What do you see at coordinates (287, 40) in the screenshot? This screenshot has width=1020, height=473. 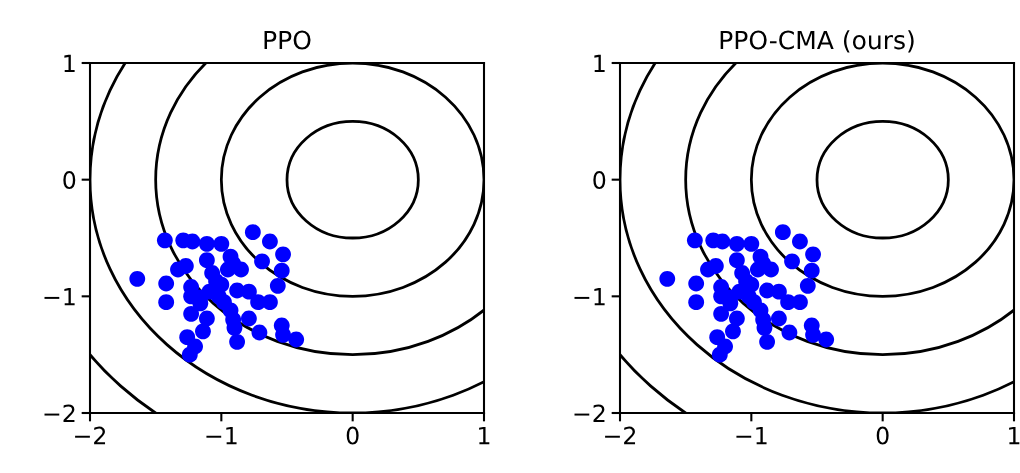 I see `chart-title: PPO` at bounding box center [287, 40].